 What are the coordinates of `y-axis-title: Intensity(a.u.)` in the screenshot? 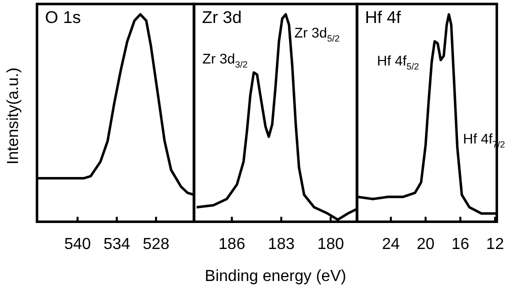 It's located at (14, 116).